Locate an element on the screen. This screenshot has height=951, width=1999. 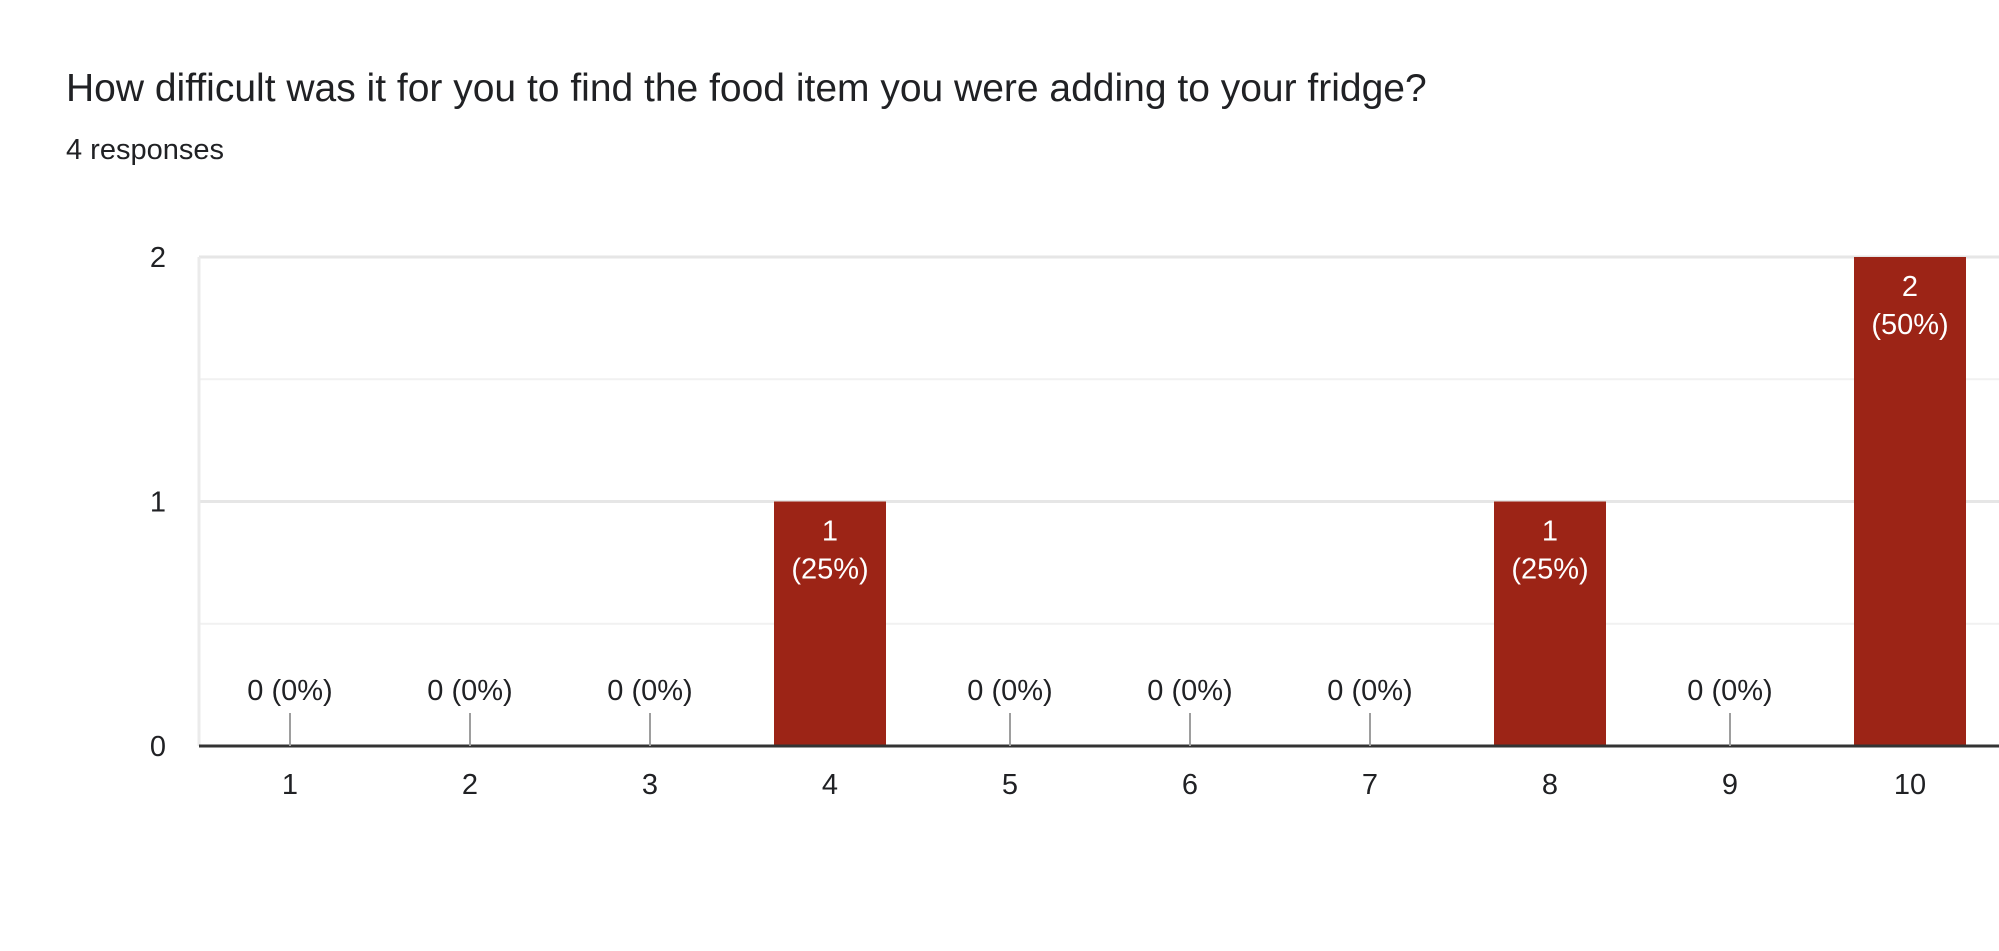
y-tick-label: 2 is located at coordinates (158, 258).